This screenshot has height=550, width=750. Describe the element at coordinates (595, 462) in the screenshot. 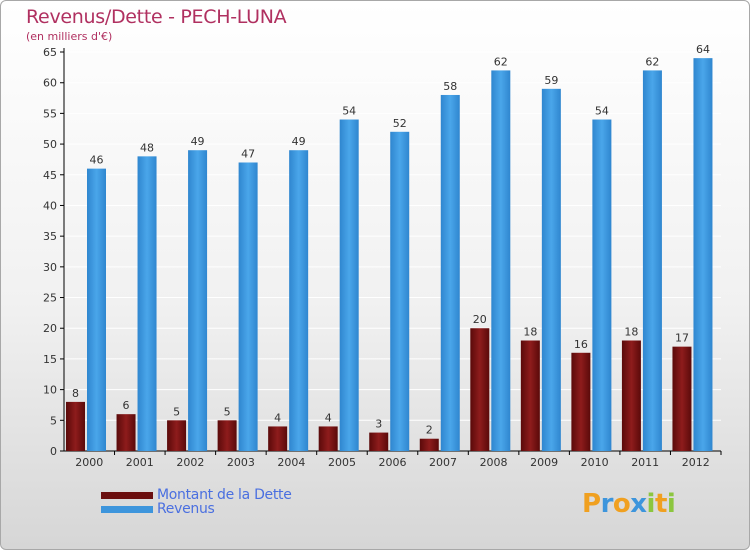

I see `x-tick-label: 2010` at that location.